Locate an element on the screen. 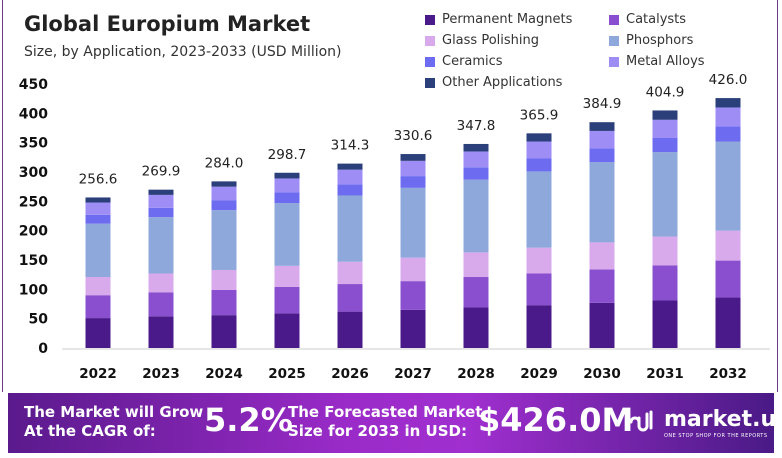 The height and width of the screenshot is (458, 782). legend-label: Catalysts is located at coordinates (656, 19).